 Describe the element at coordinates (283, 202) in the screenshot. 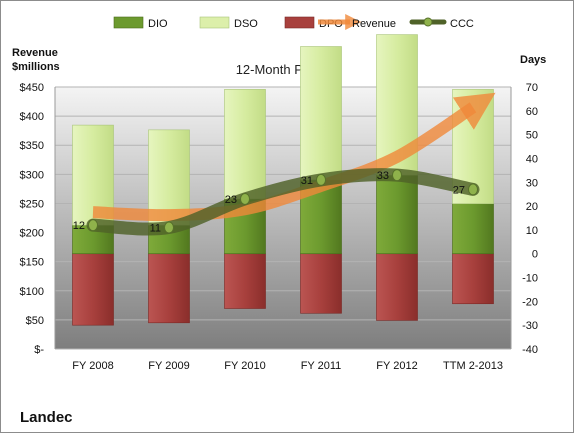

I see `ccc-line` at that location.